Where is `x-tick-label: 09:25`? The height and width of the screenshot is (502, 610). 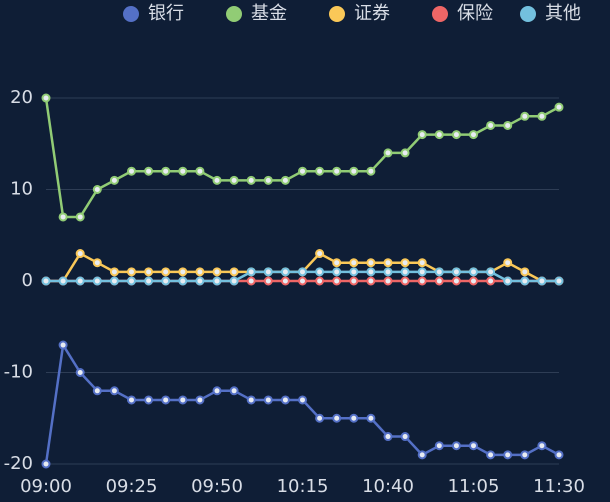
x-tick-label: 09:25 is located at coordinates (132, 486).